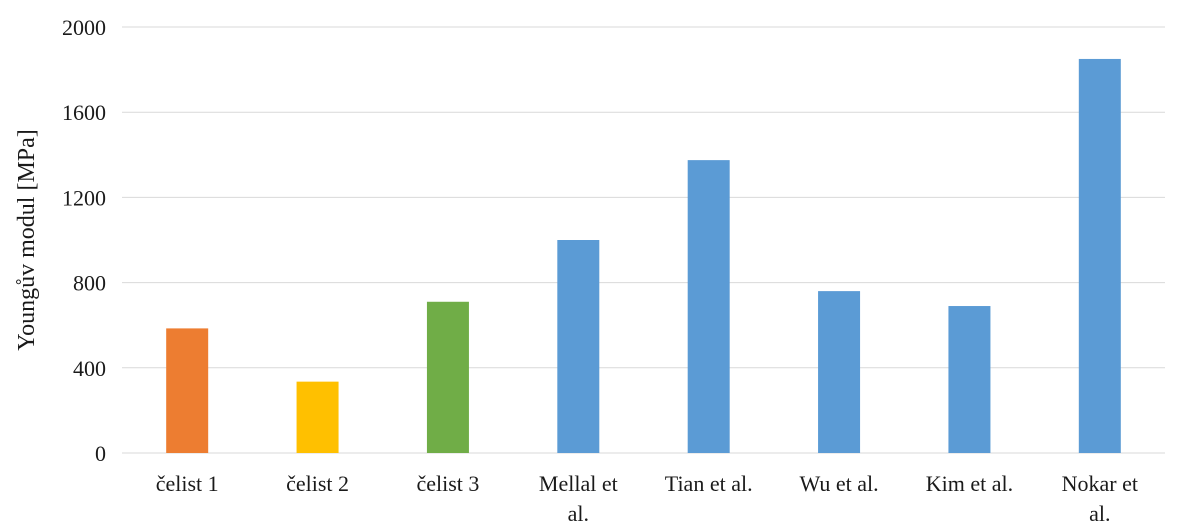 Image resolution: width=1182 pixels, height=528 pixels. Describe the element at coordinates (838, 483) in the screenshot. I see `x-category-label: Wu et al.` at that location.